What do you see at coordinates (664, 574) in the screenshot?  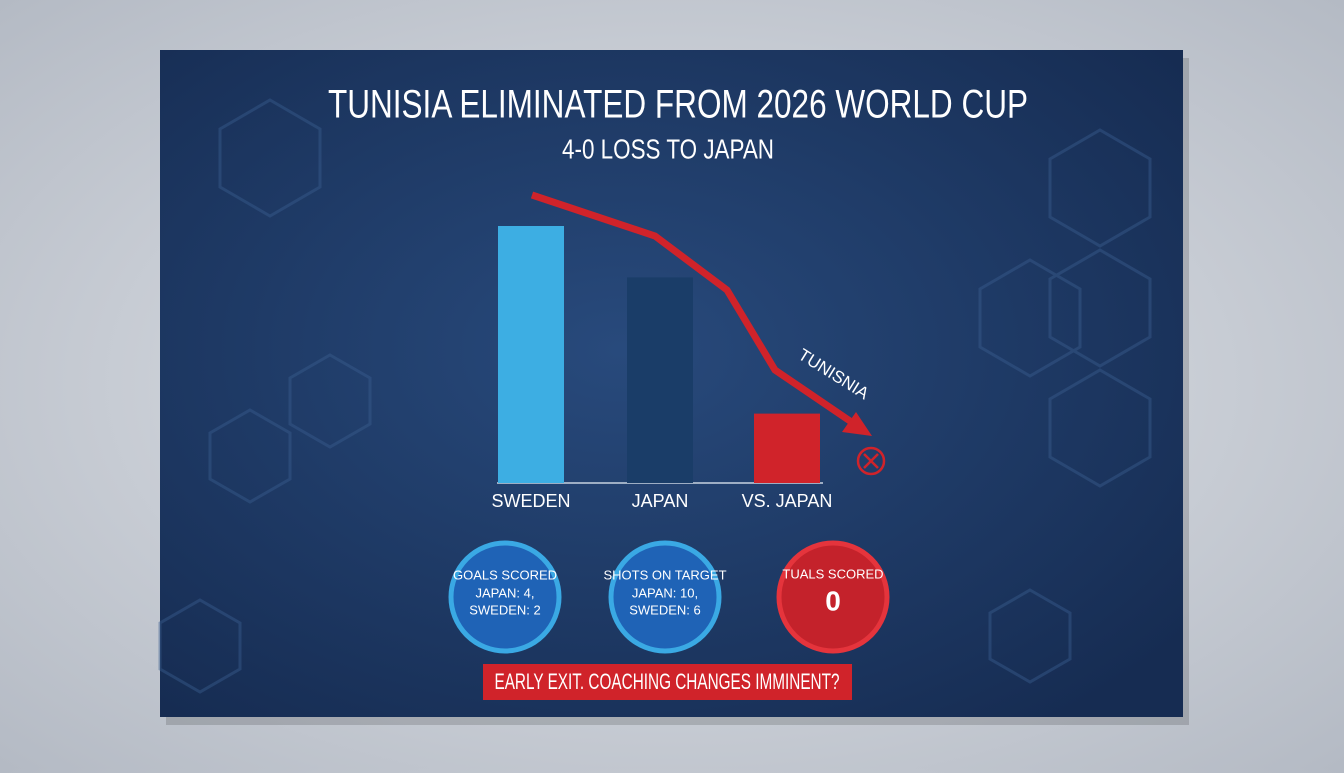 I see `stat-title: SHOTS ON TARGET` at bounding box center [664, 574].